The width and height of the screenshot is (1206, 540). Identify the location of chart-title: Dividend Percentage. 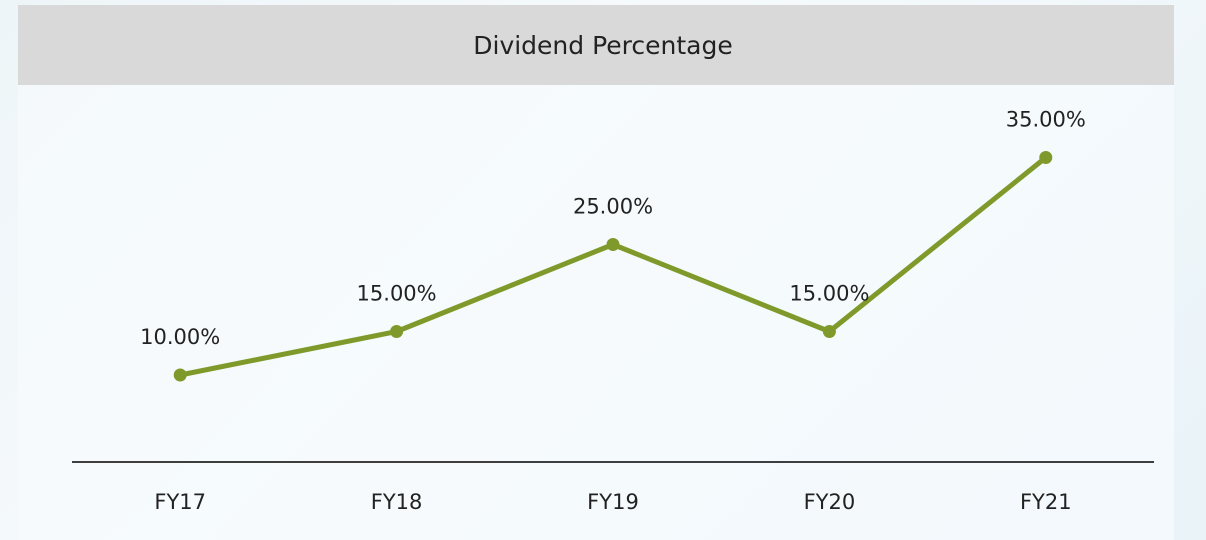
(603, 45).